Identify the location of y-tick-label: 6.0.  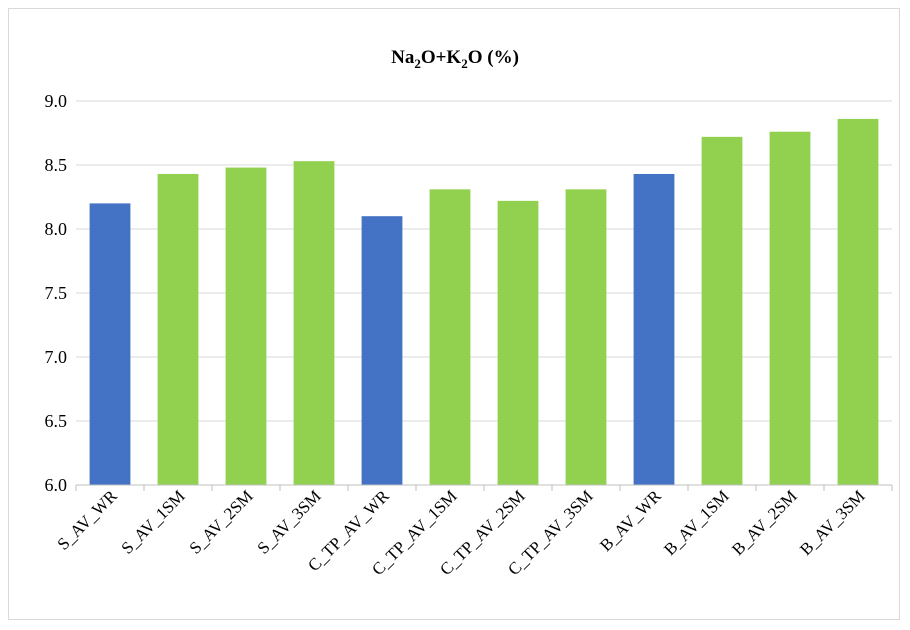
(56, 485).